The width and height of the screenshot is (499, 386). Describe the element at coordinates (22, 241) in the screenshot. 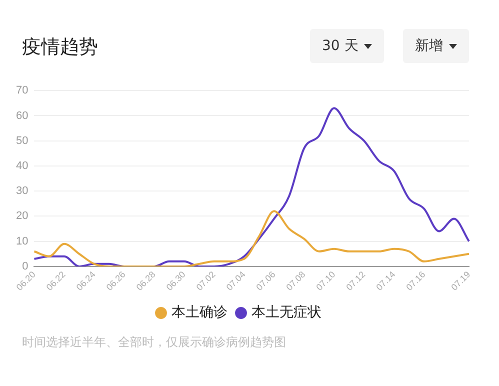

I see `y-tick-label: 10` at that location.